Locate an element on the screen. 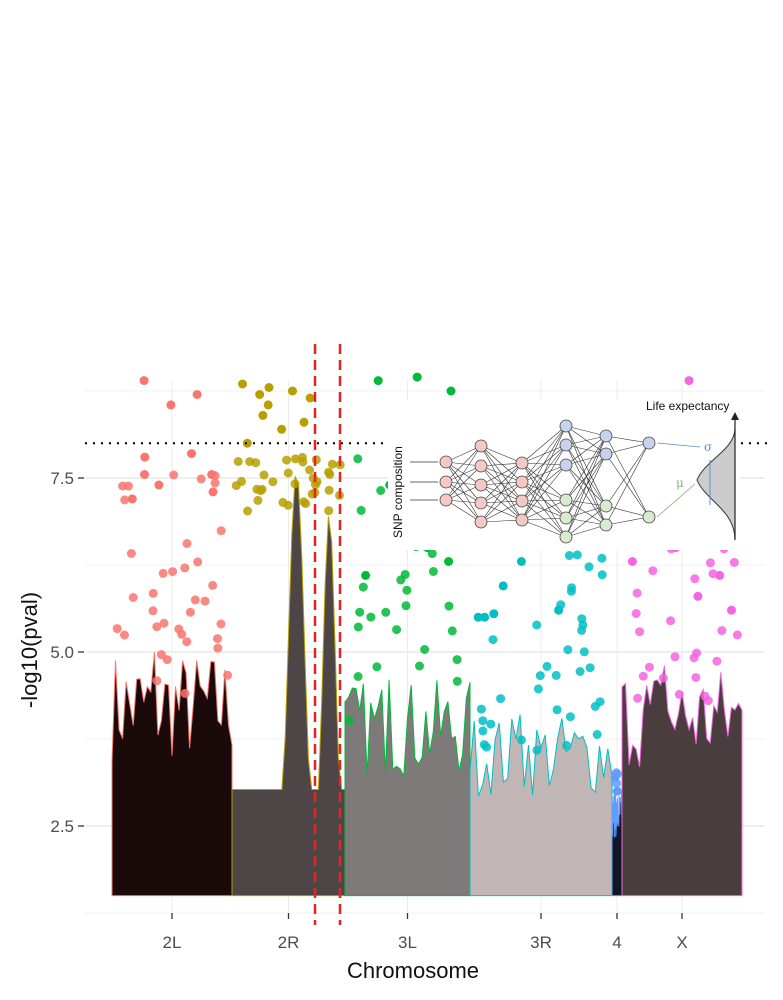  x-tick-label: X is located at coordinates (681, 942).